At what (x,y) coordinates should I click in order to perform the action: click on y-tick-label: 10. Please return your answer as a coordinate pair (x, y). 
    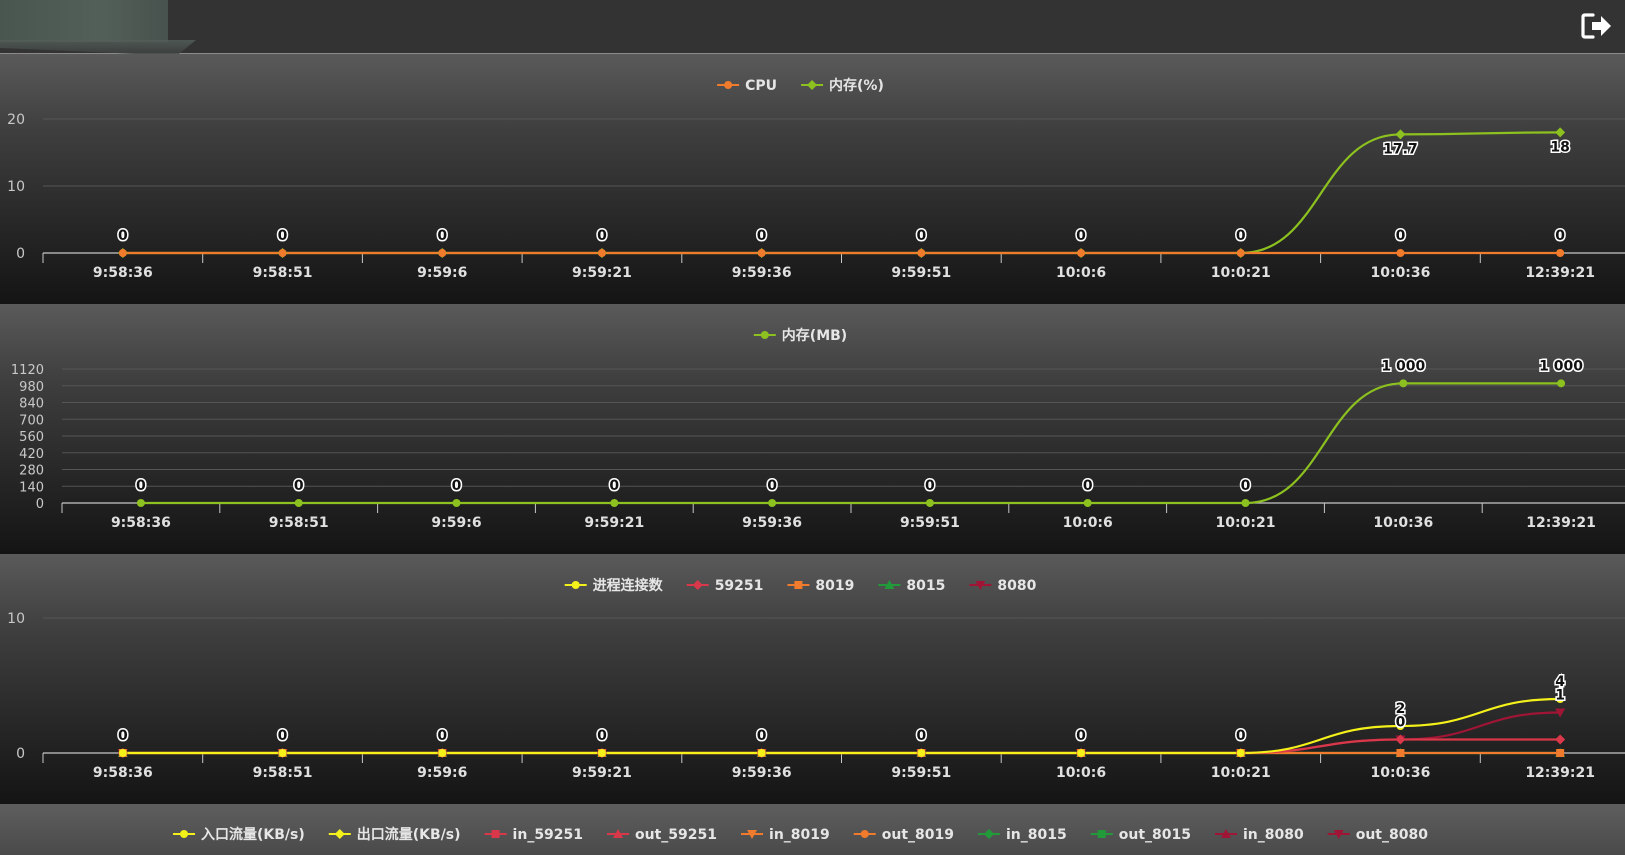
    Looking at the image, I should click on (16, 187).